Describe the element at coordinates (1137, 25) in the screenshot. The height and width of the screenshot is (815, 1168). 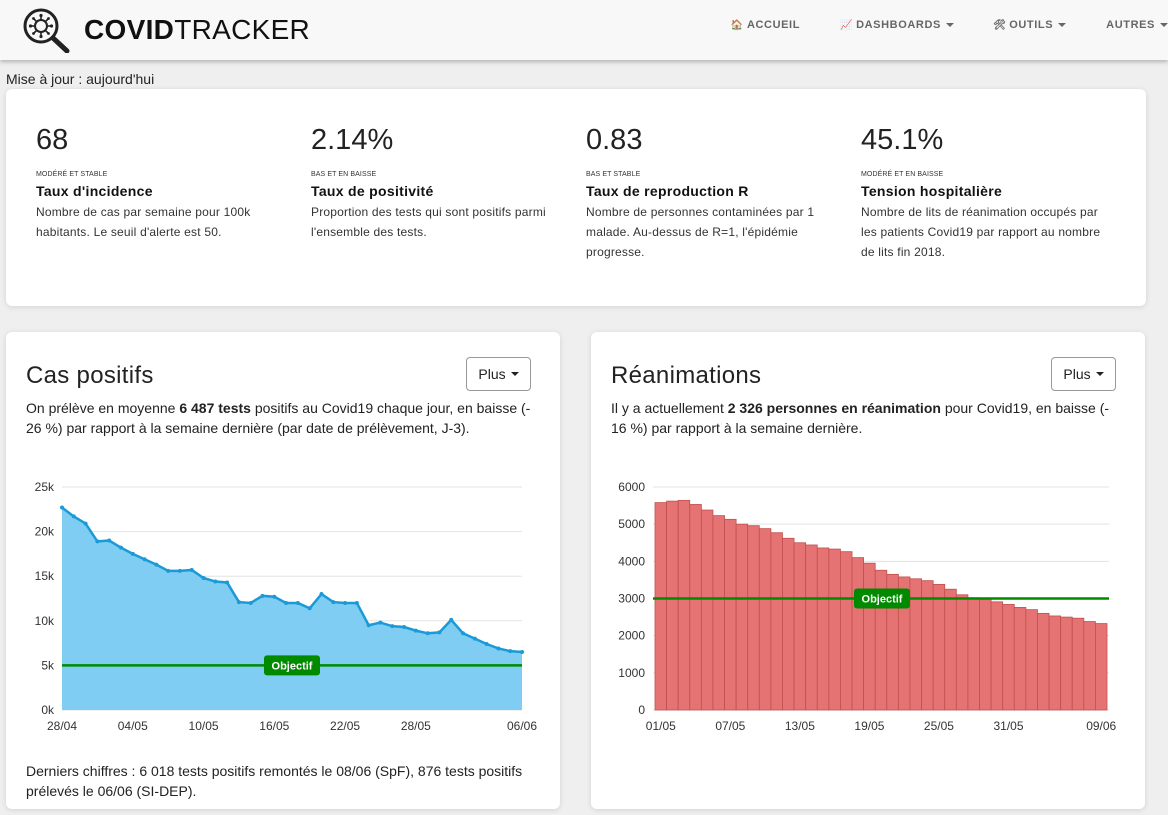
I see `nav-item-autres: AUTRES` at that location.